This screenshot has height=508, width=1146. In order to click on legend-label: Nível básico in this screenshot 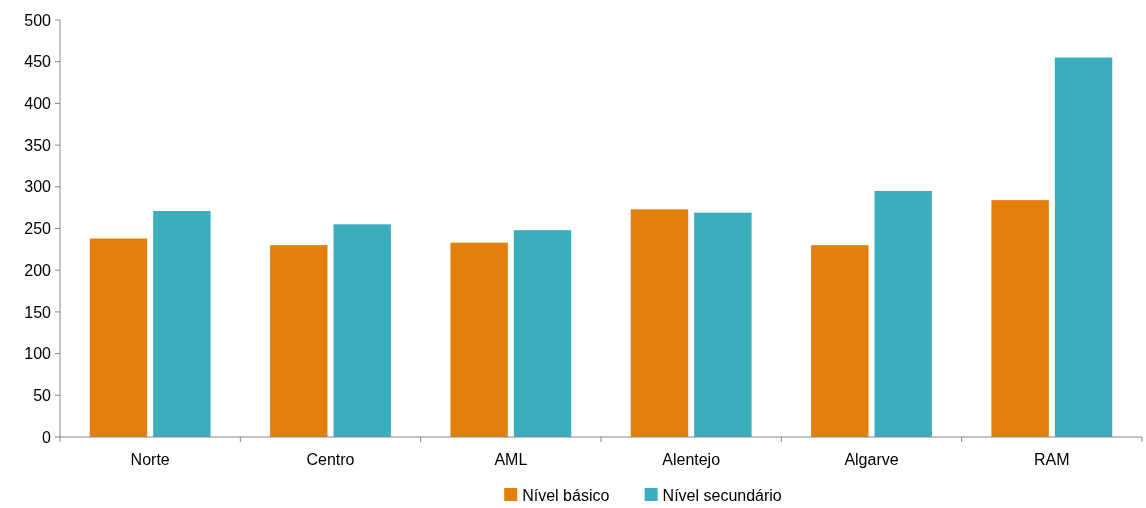, I will do `click(566, 495)`.